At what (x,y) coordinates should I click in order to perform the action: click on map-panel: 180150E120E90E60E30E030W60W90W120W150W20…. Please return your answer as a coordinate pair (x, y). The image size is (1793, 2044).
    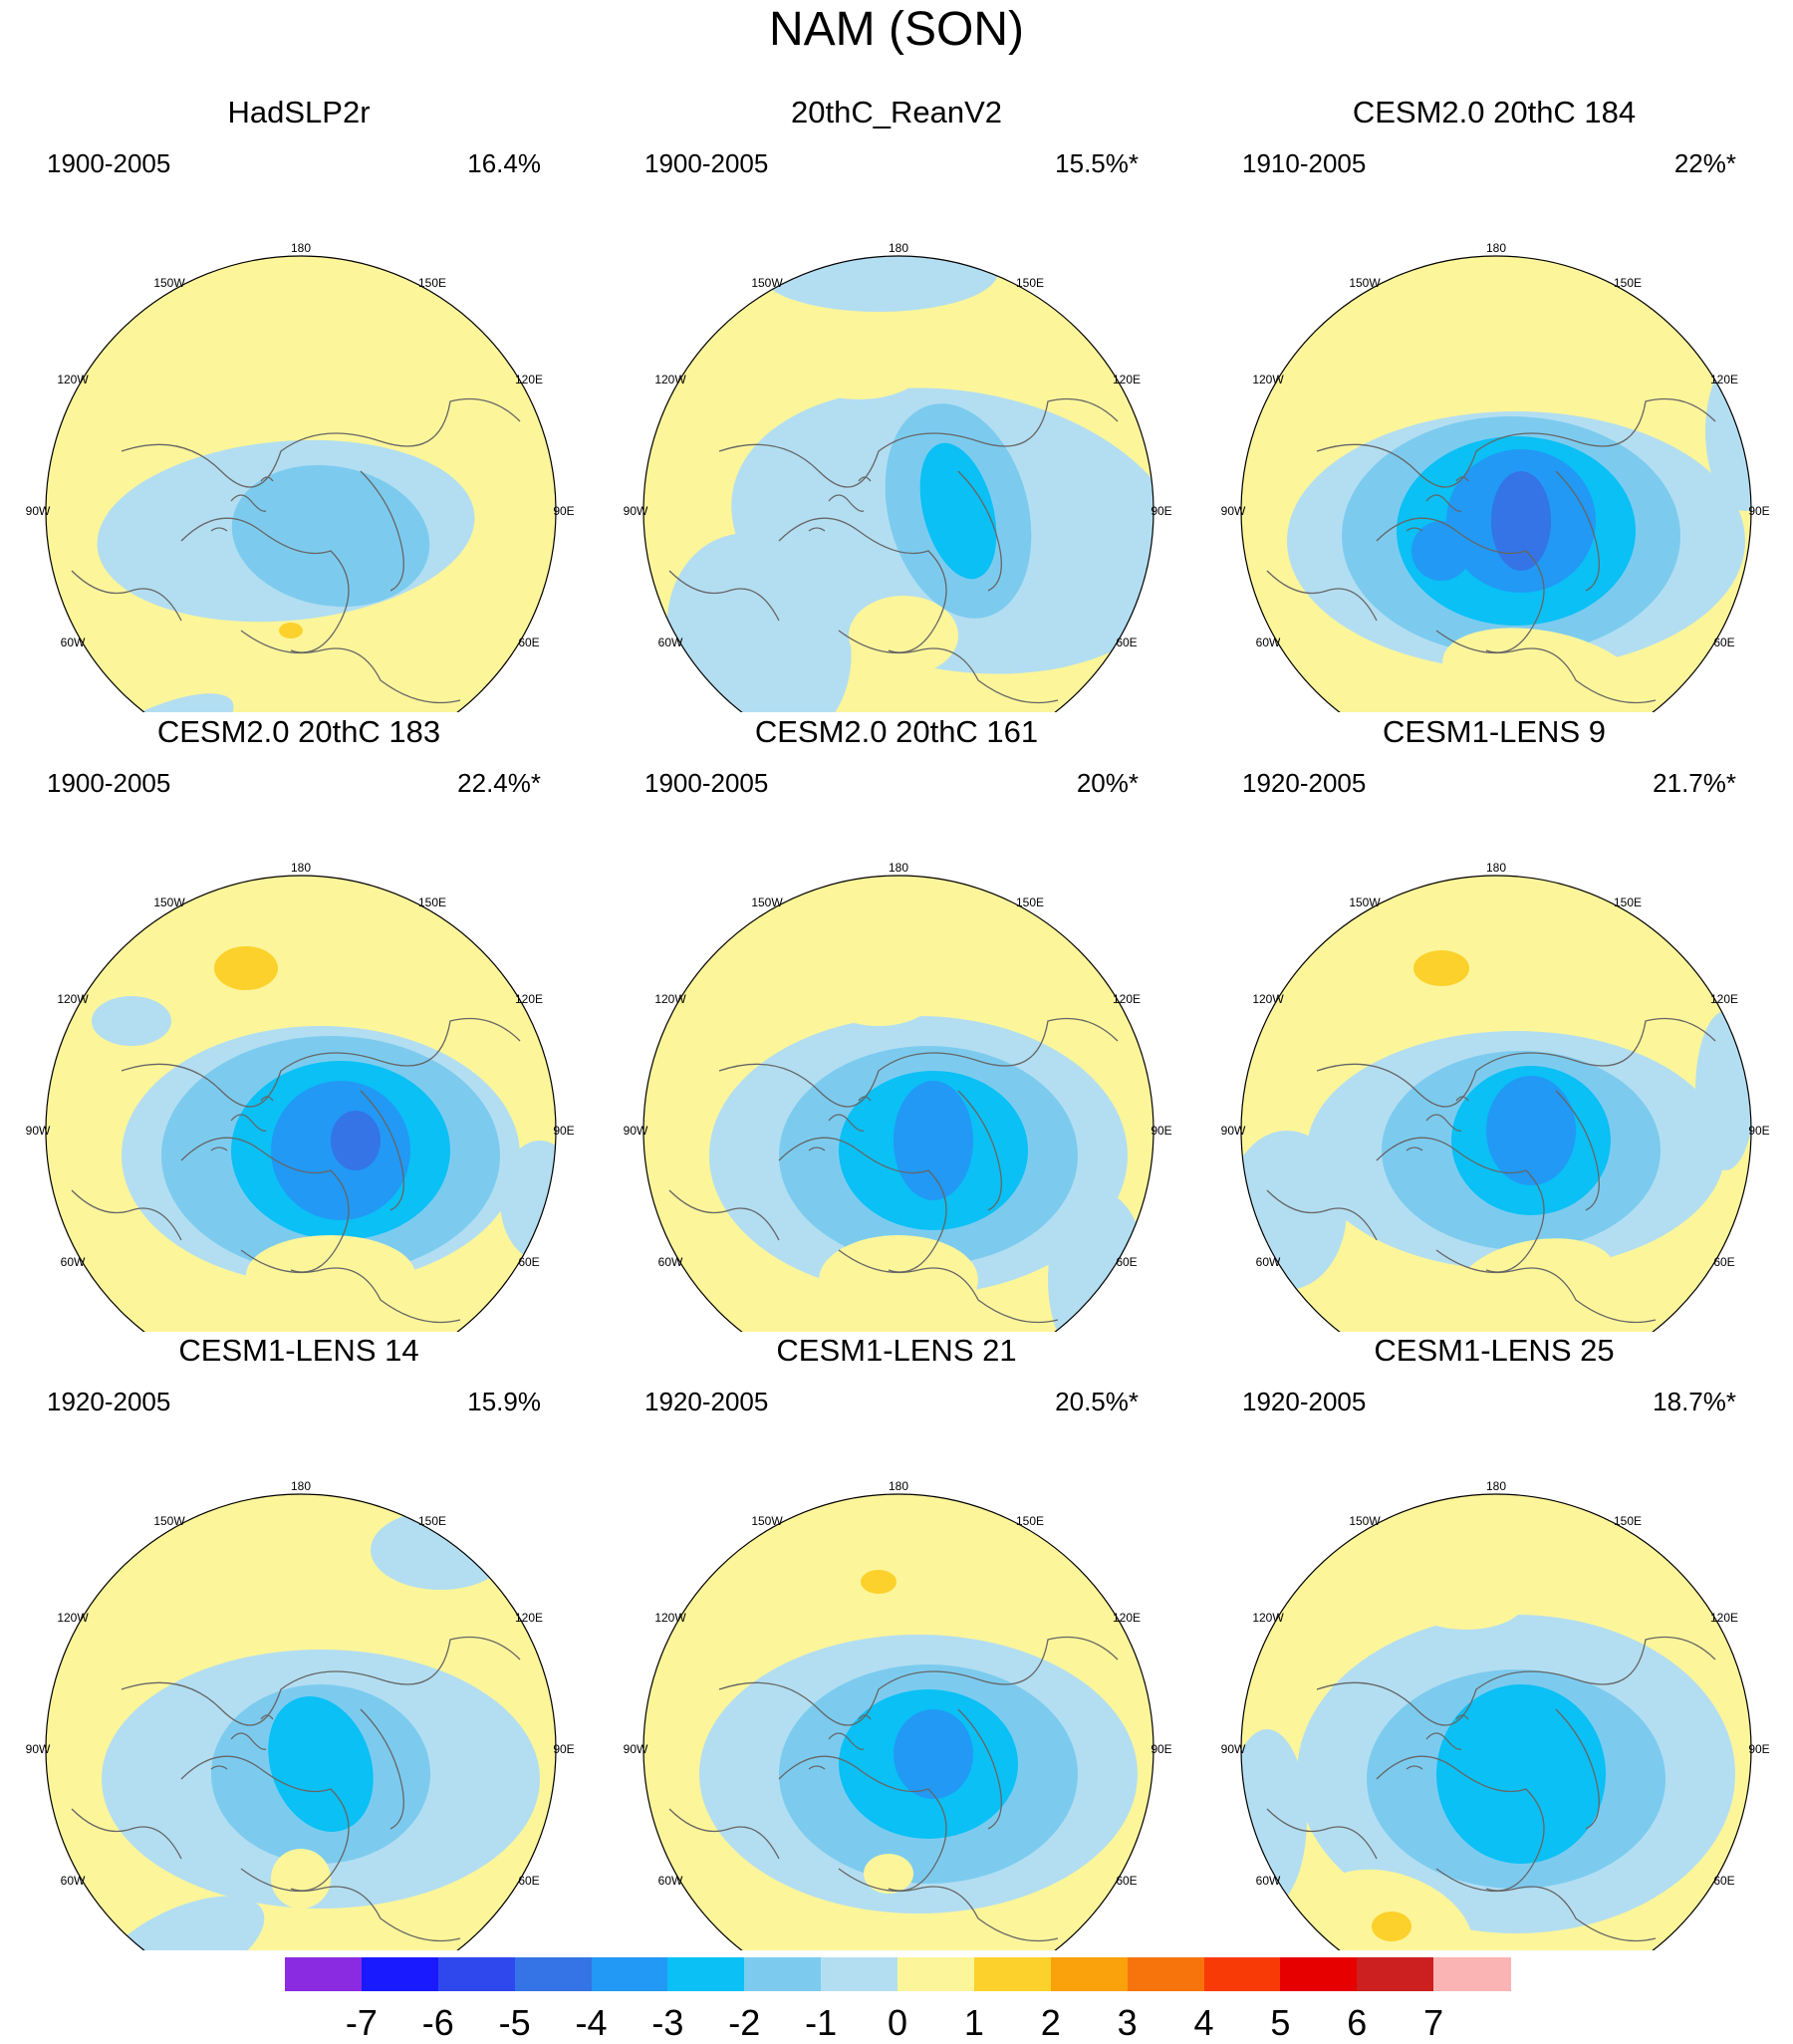
    Looking at the image, I should click on (896, 404).